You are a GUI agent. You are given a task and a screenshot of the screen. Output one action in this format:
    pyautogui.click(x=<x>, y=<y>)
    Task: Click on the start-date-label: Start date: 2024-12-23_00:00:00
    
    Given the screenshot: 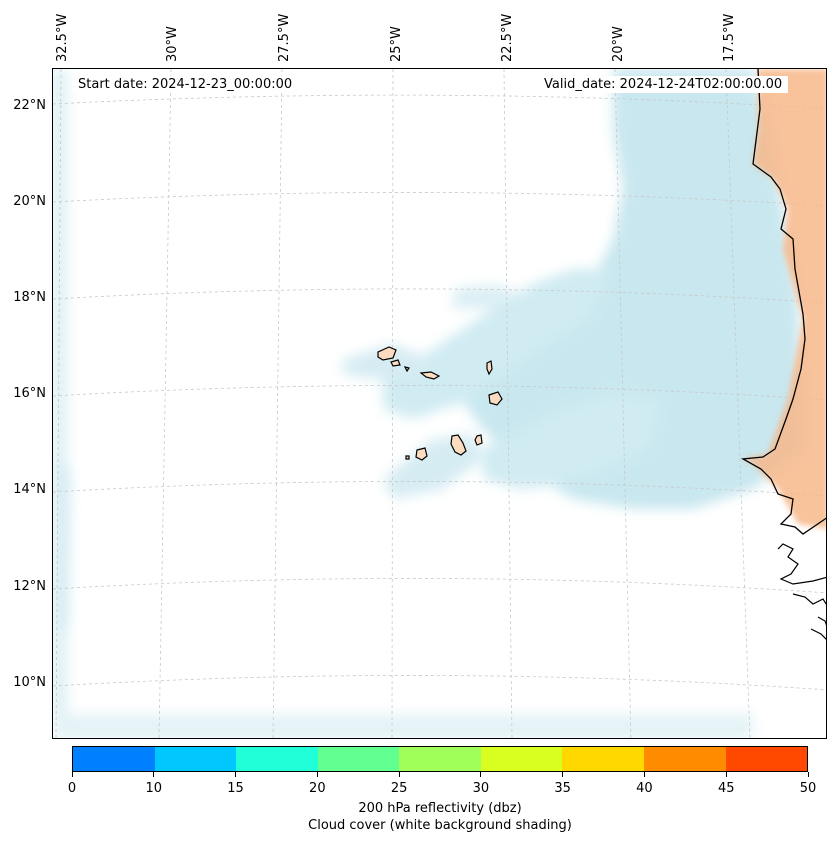 What is the action you would take?
    pyautogui.click(x=185, y=84)
    